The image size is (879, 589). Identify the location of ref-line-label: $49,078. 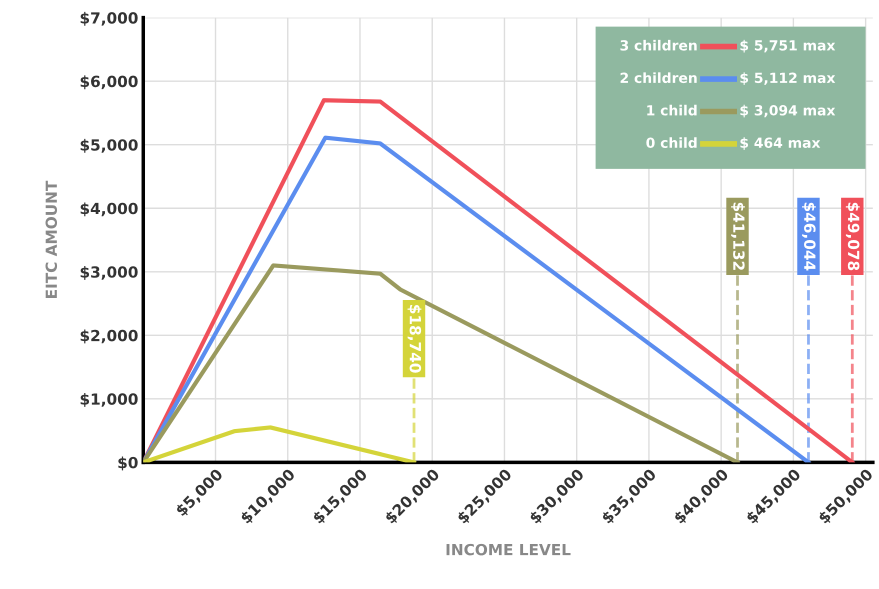
(853, 236).